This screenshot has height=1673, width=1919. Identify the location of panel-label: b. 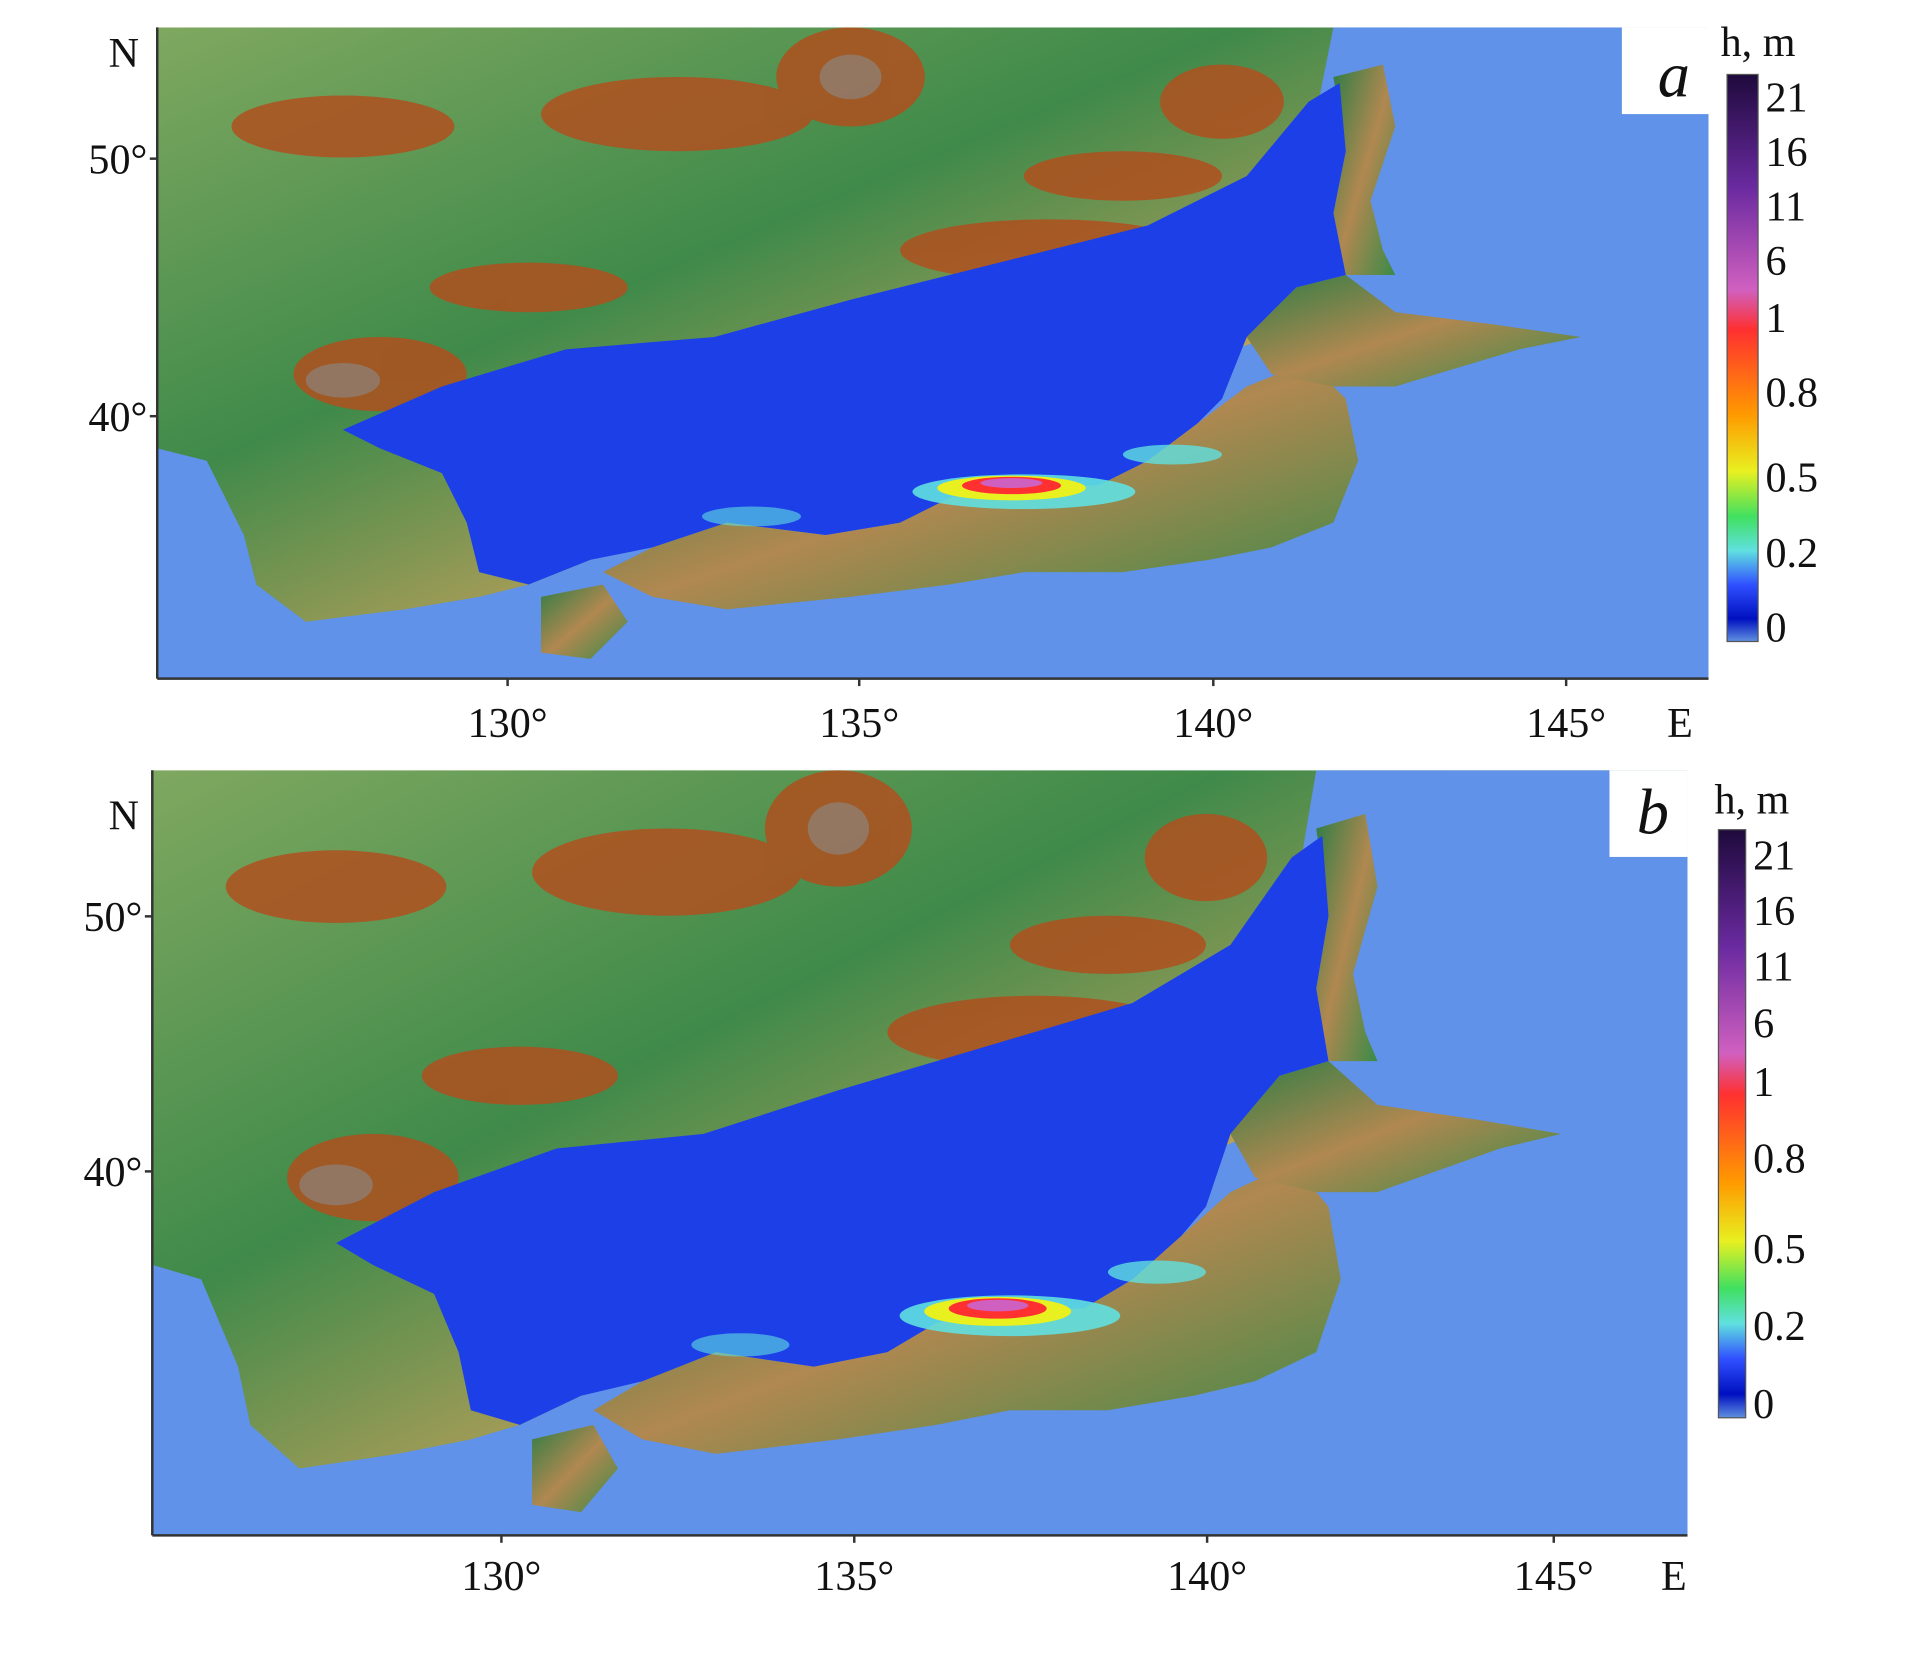
(1653, 811).